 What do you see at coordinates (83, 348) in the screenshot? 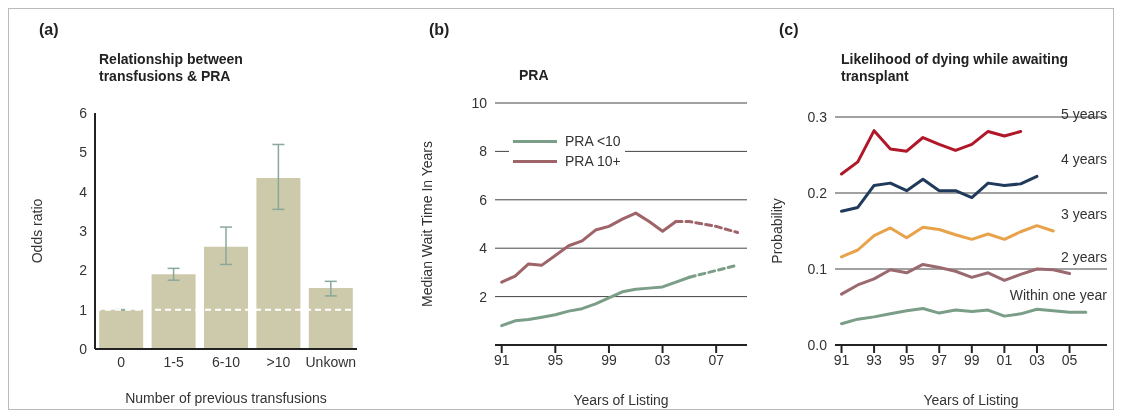
I see `y-tick-label: 0` at bounding box center [83, 348].